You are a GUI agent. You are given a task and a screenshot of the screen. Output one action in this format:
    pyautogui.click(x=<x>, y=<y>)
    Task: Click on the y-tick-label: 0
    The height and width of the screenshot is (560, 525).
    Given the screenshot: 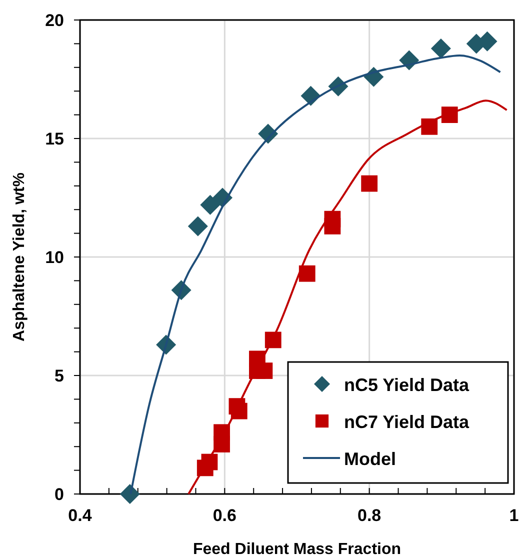 What is the action you would take?
    pyautogui.click(x=59, y=494)
    